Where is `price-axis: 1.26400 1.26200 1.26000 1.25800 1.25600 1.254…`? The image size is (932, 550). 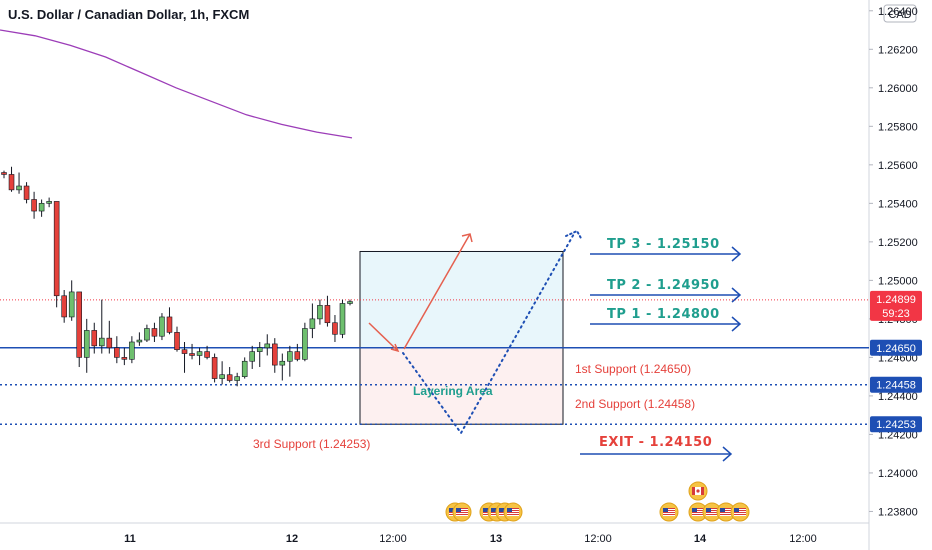 price-axis: 1.26400 1.26200 1.26000 1.25800 1.25600 1.254… is located at coordinates (893, 262).